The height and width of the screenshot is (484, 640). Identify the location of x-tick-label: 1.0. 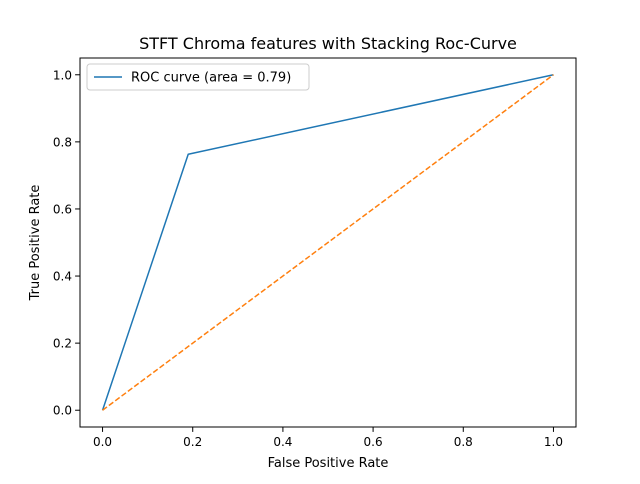
(553, 442).